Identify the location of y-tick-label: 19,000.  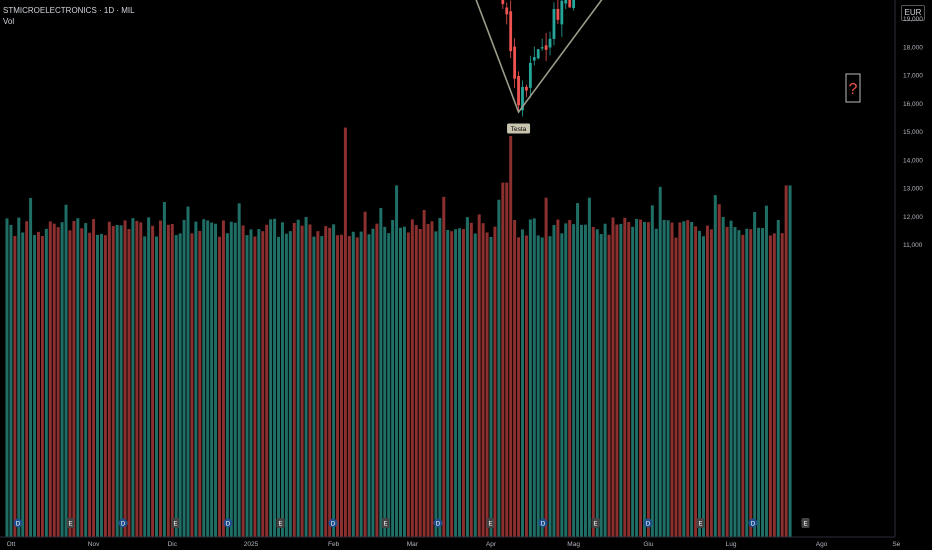
(913, 19).